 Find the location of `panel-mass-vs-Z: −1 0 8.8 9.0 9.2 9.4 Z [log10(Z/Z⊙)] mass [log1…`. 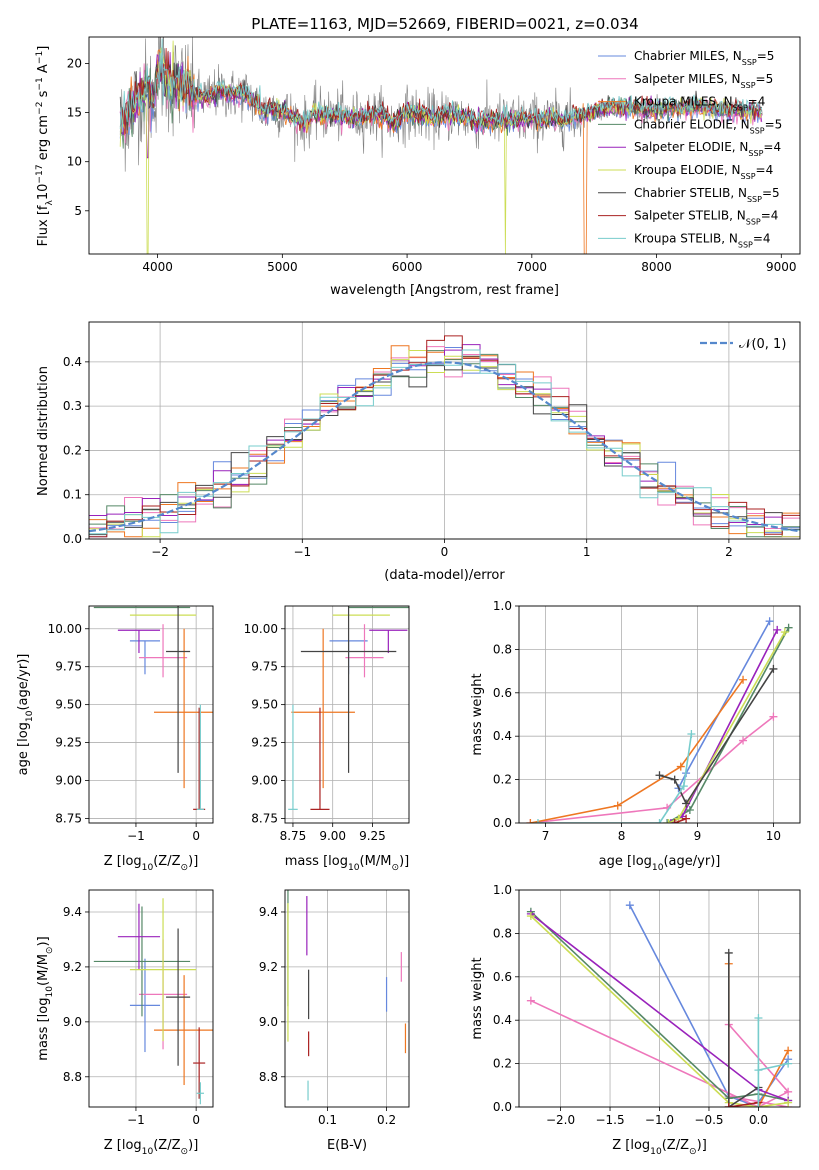

panel-mass-vs-Z: −1 0 8.8 9.0 9.2 9.4 Z [log10(Z/Z⊙)] mass [log1… is located at coordinates (125, 1023).